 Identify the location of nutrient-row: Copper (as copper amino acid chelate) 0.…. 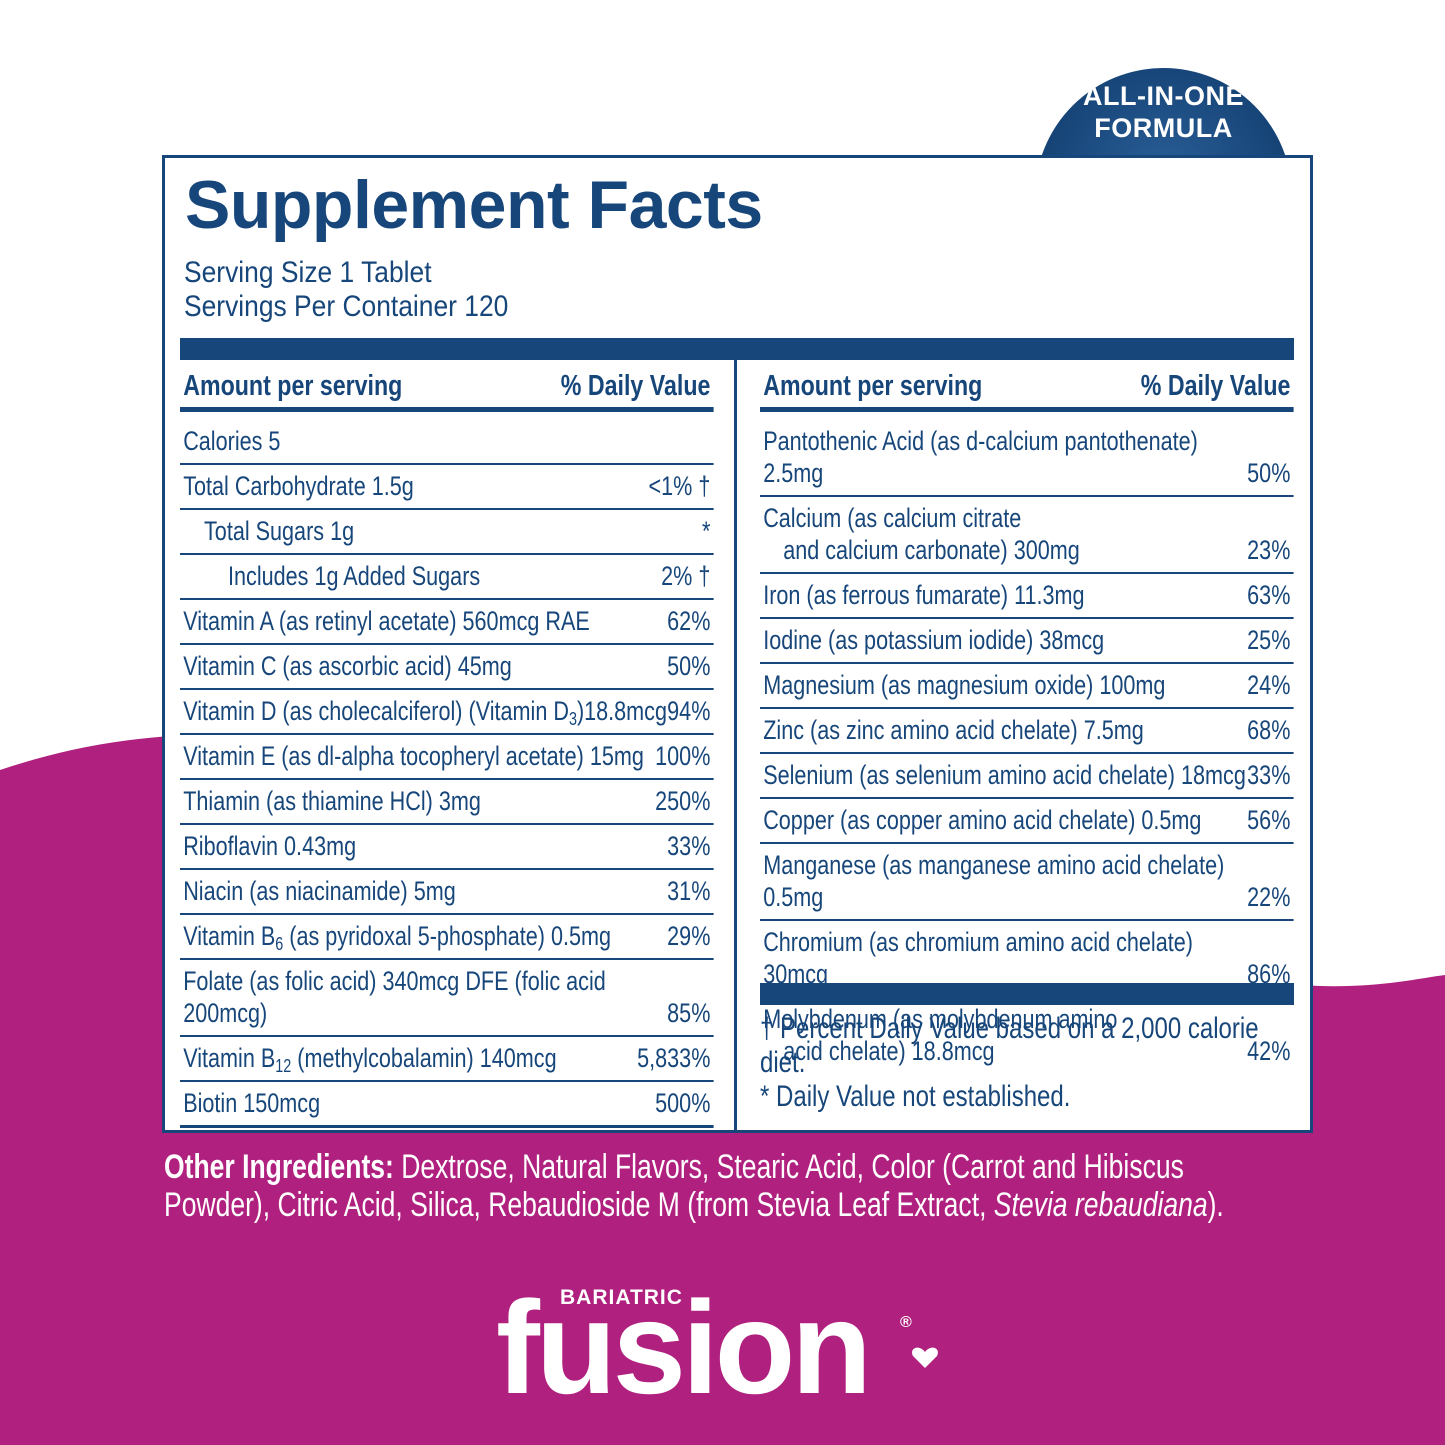
(1027, 821).